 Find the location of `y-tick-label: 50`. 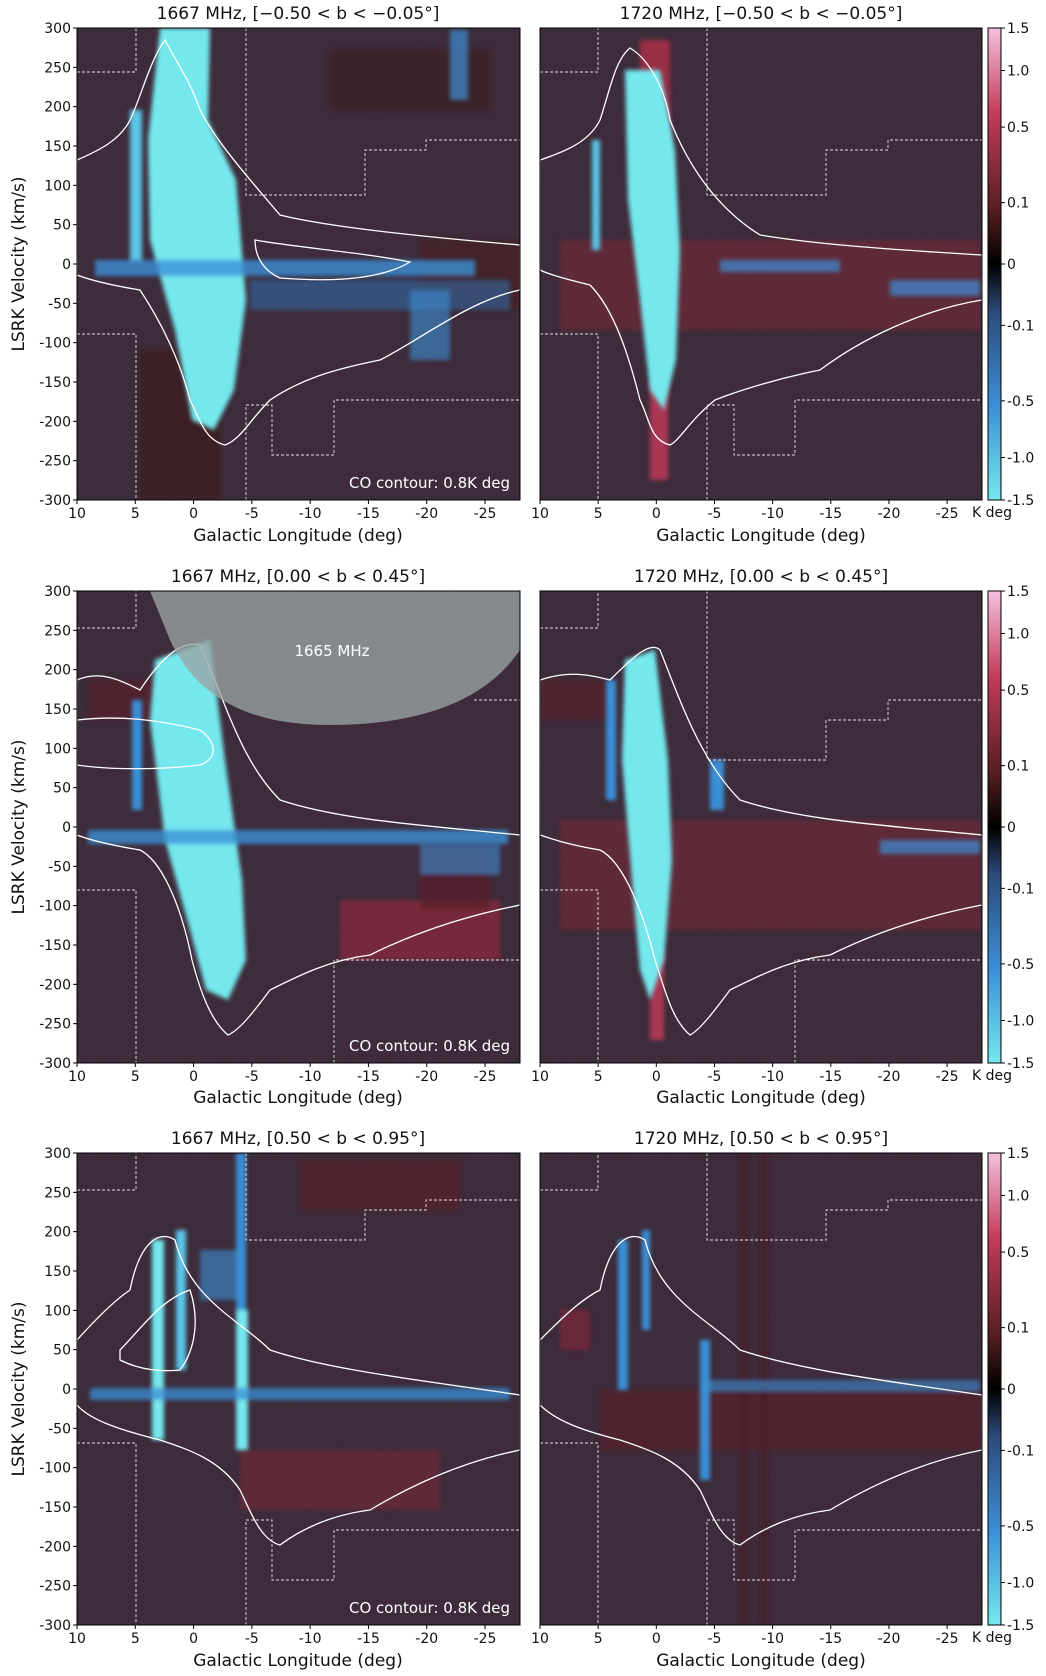

y-tick-label: 50 is located at coordinates (62, 226).